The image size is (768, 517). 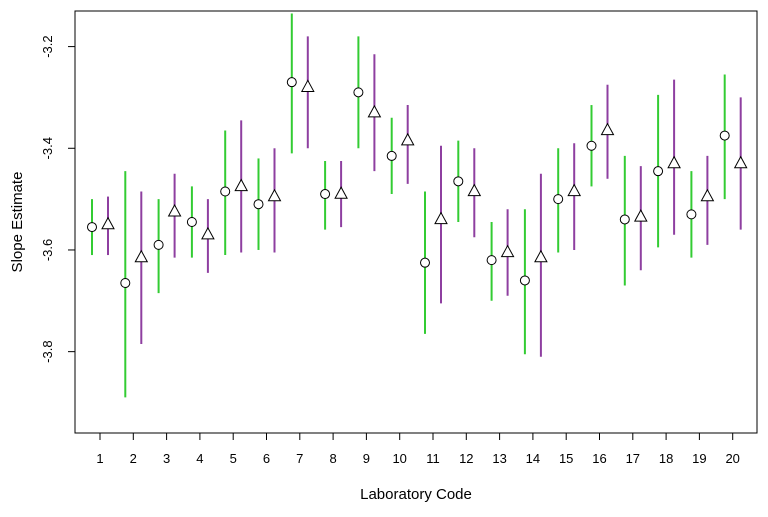 I want to click on x-tick-label: 12, so click(x=466, y=458).